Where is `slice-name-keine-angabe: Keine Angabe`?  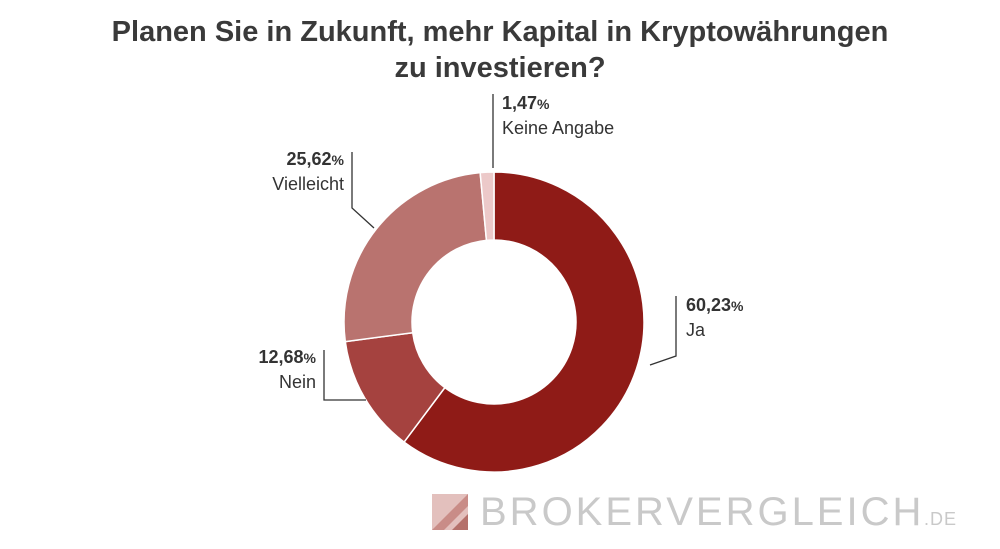
slice-name-keine-angabe: Keine Angabe is located at coordinates (558, 128).